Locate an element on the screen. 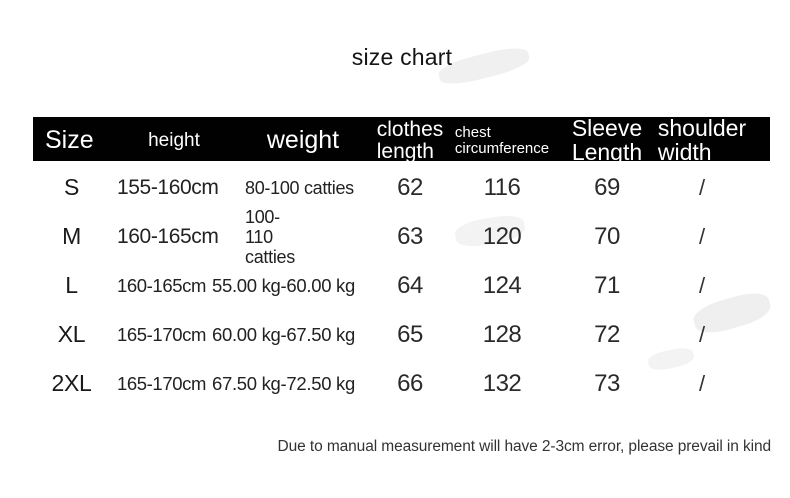 The image size is (790, 498). cell-height-weight: 165-170cm 67.50 kg-72.50 kg is located at coordinates (239, 384).